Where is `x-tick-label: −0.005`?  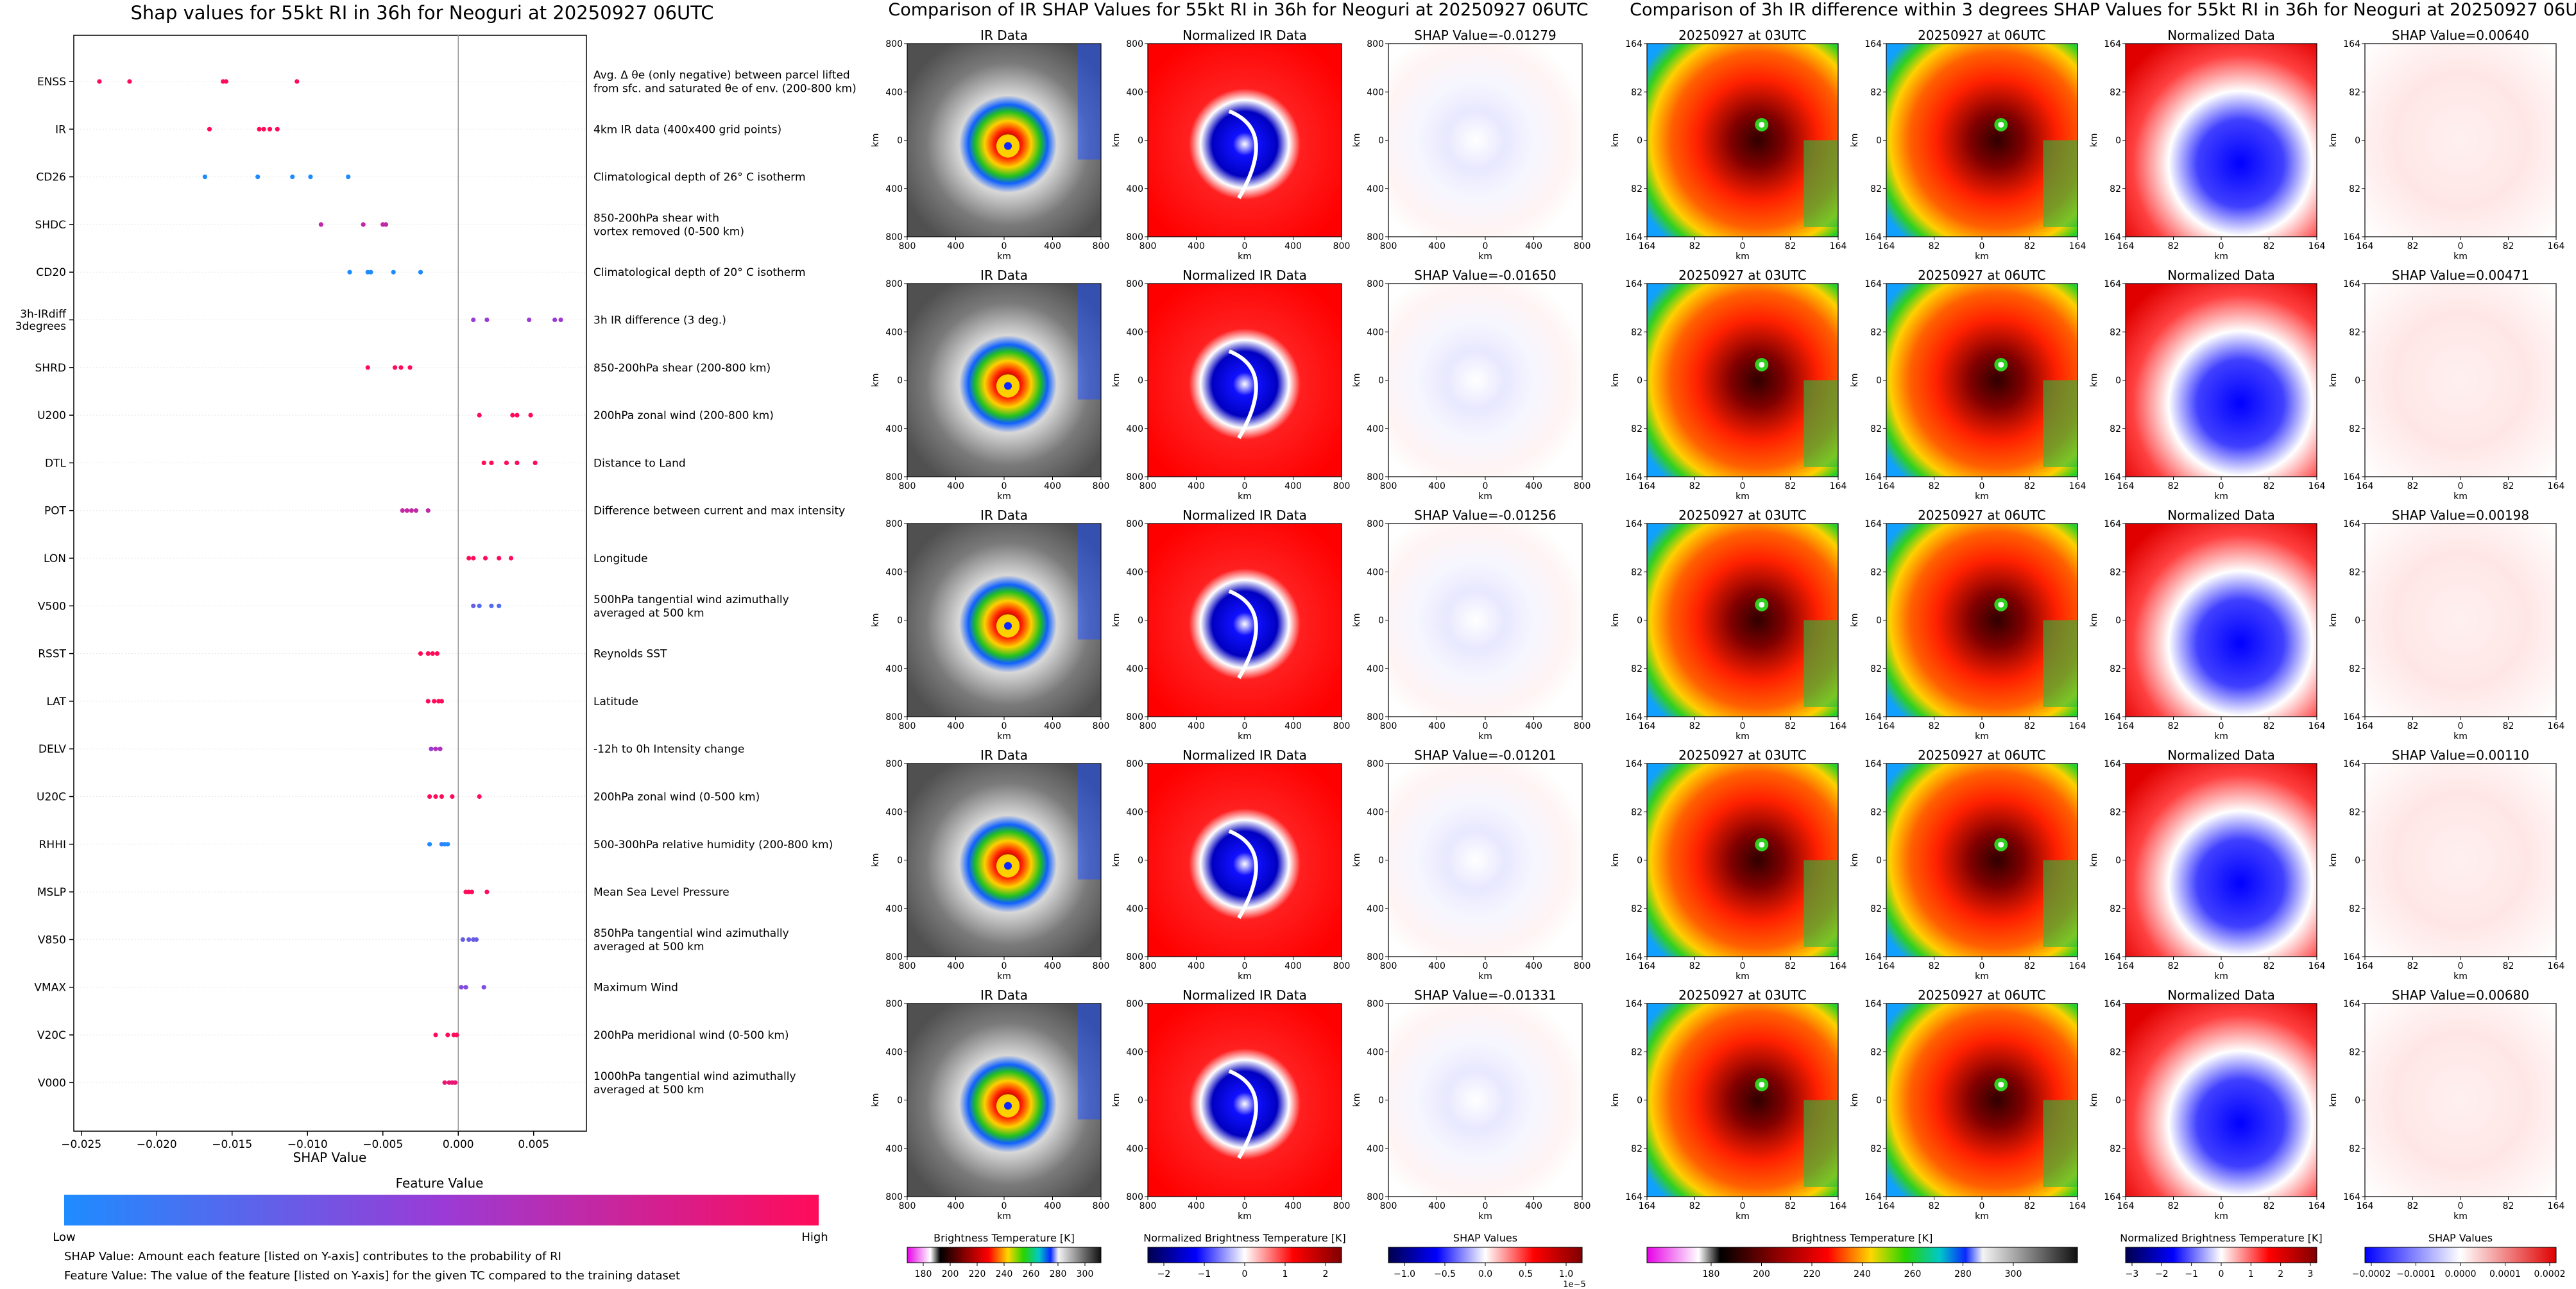 x-tick-label: −0.005 is located at coordinates (383, 1144).